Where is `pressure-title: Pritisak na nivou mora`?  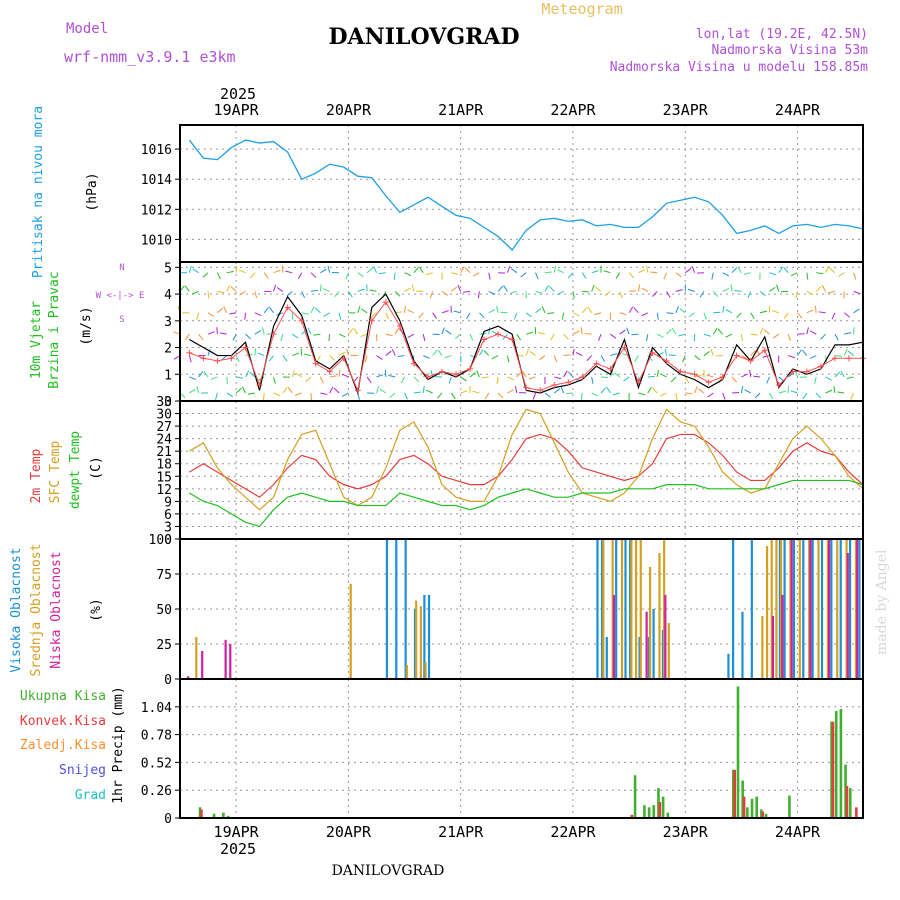
pressure-title: Pritisak na nivou mora is located at coordinates (38, 192).